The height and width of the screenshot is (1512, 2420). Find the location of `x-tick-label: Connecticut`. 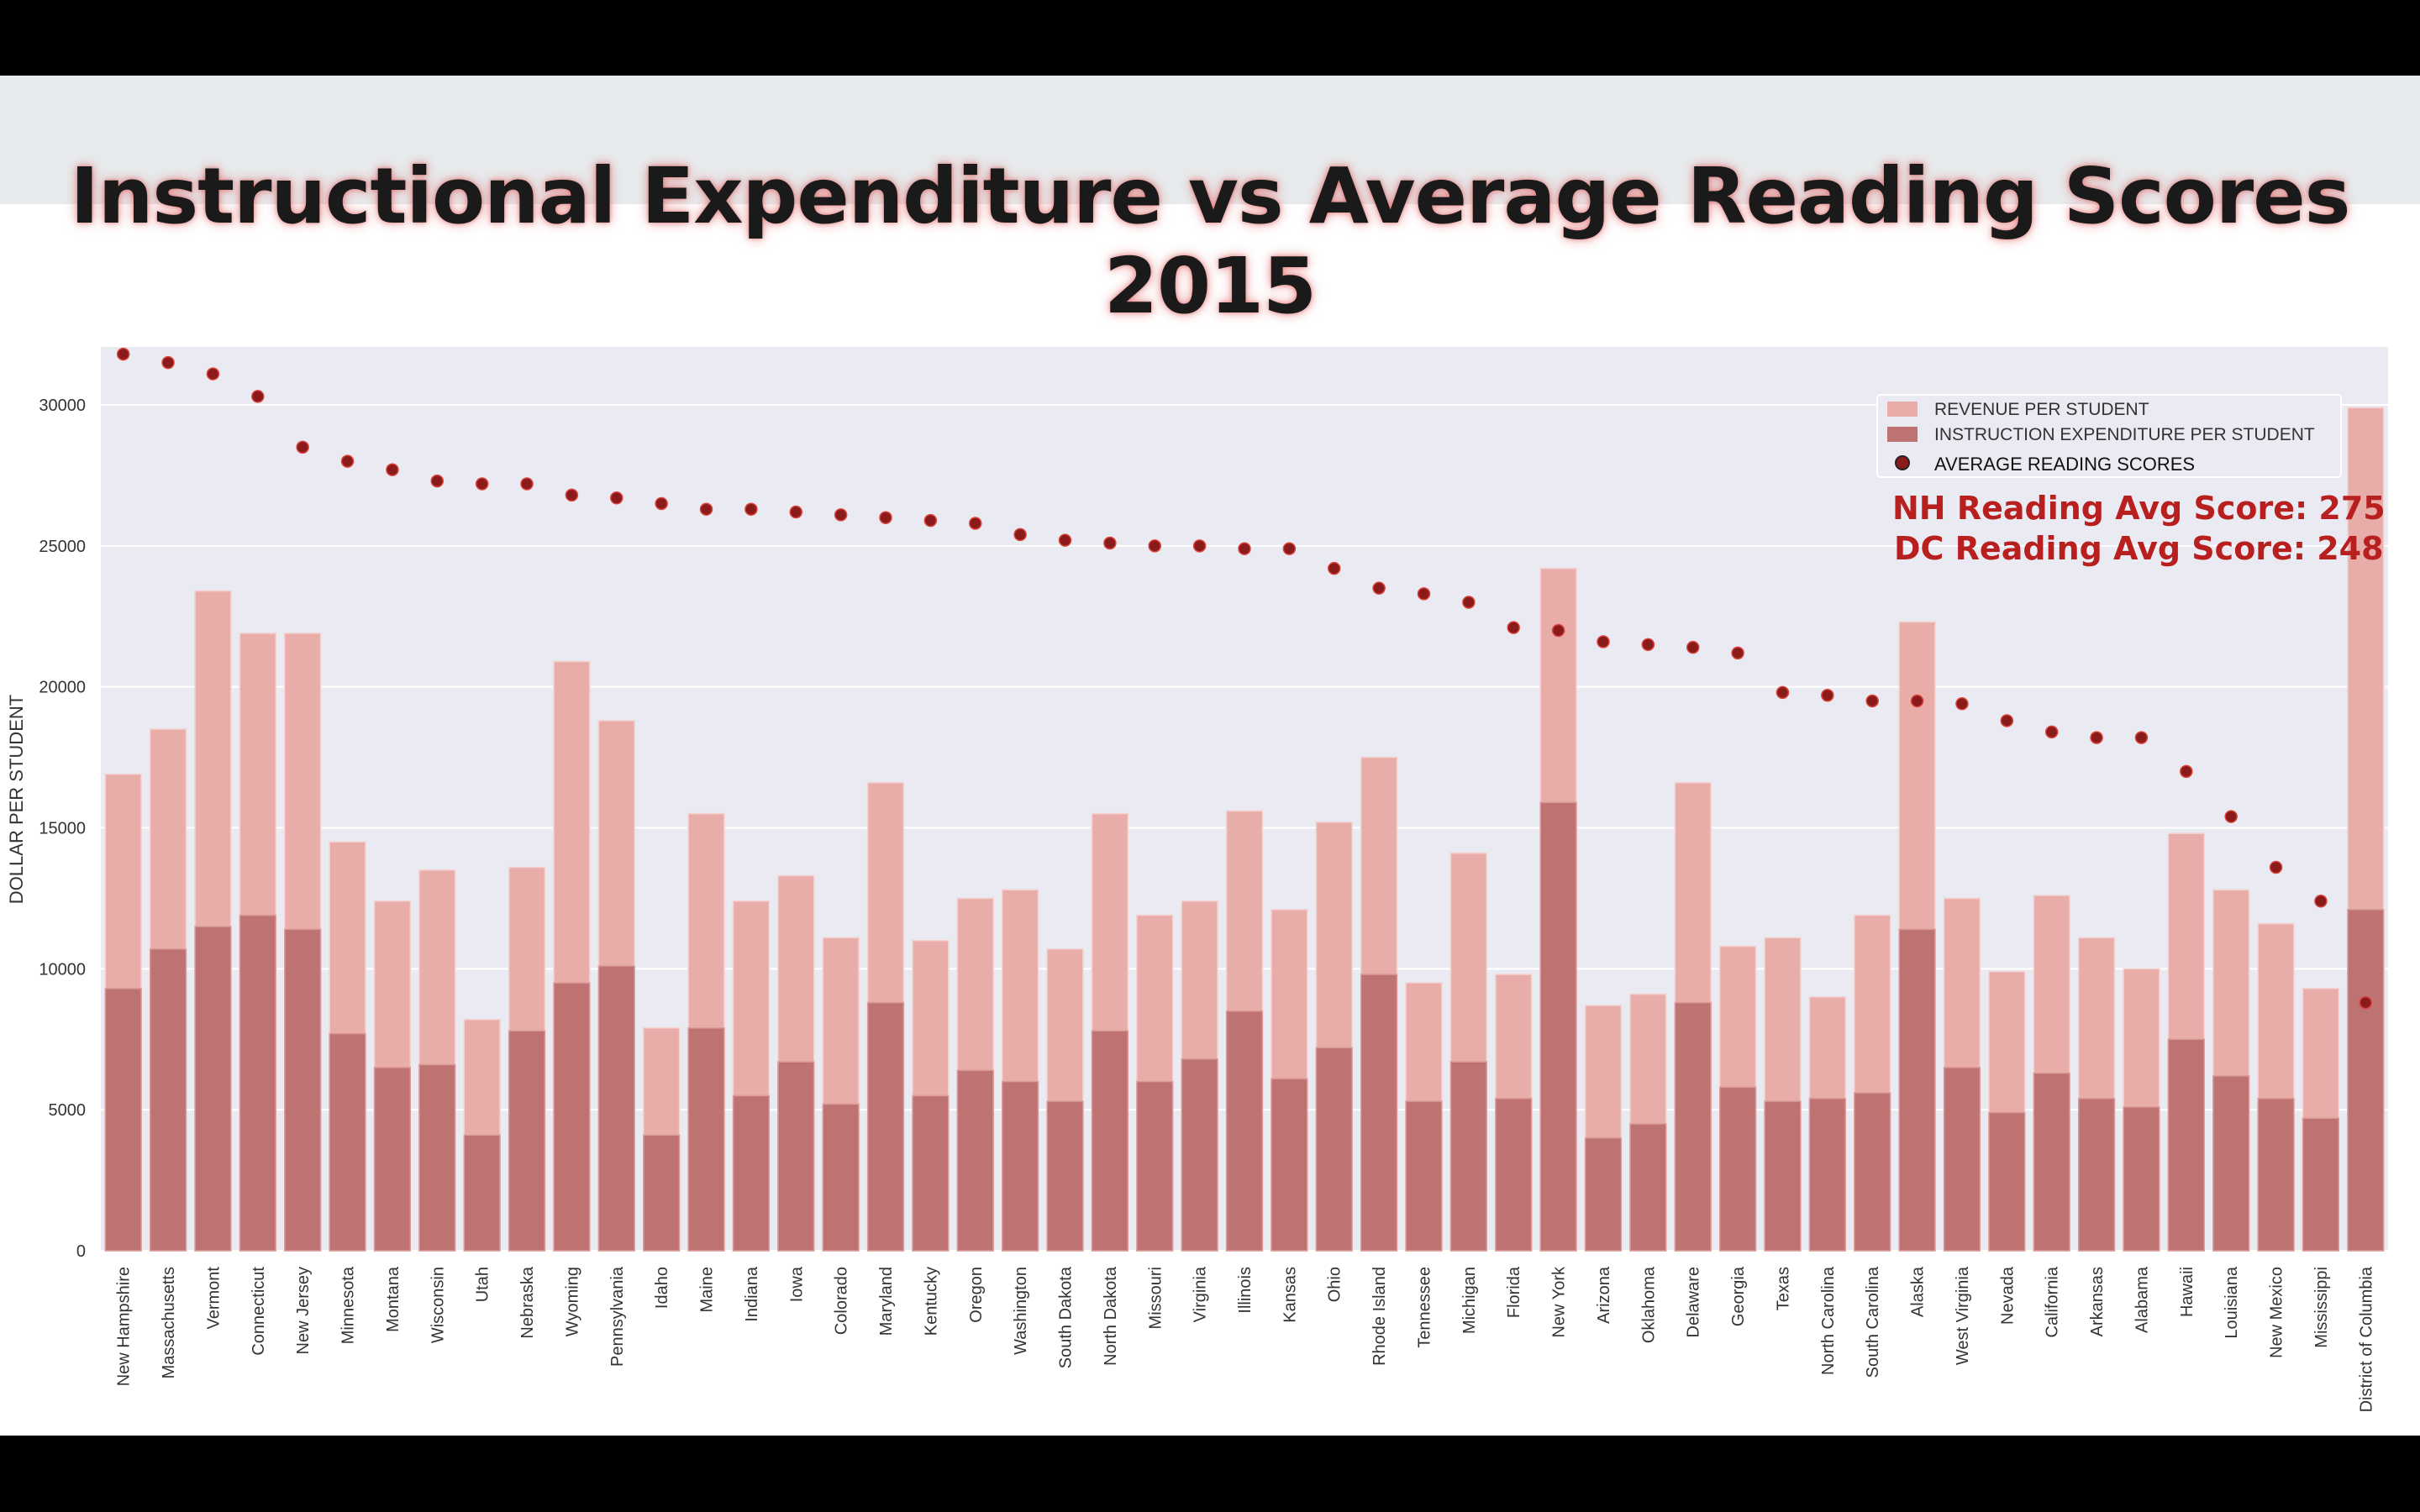

x-tick-label: Connecticut is located at coordinates (259, 1311).